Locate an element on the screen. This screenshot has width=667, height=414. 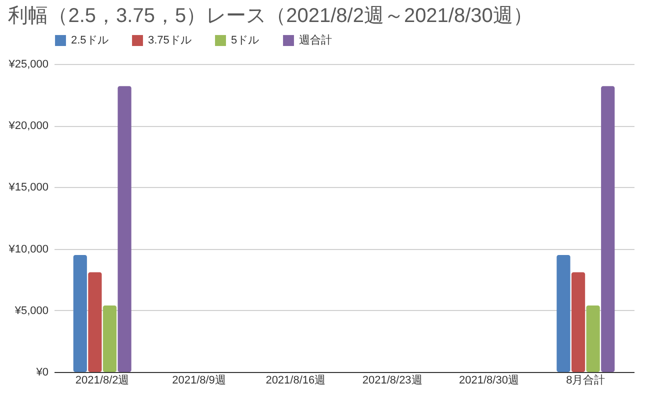
legend-label: 5ドル is located at coordinates (245, 40).